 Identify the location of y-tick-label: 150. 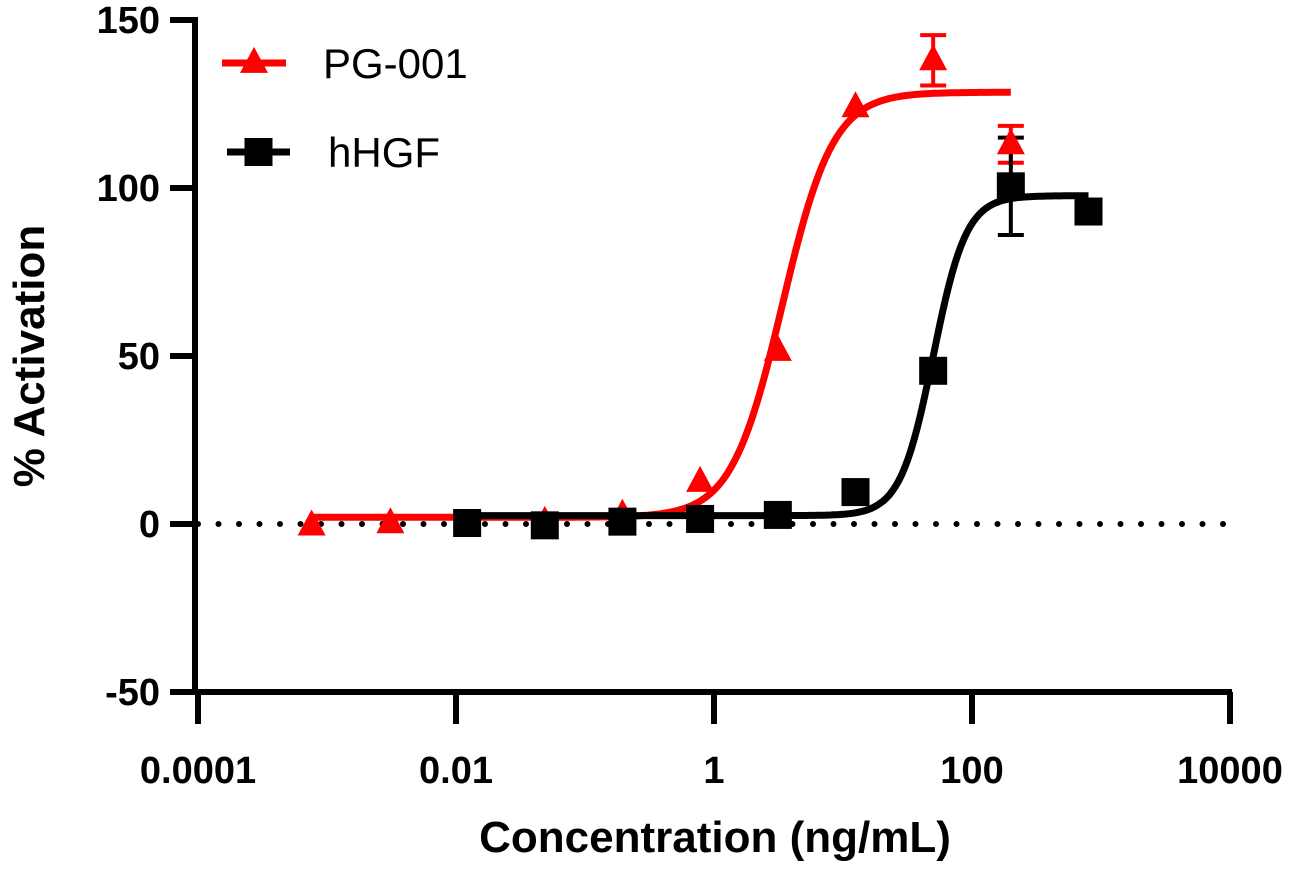
(128, 21).